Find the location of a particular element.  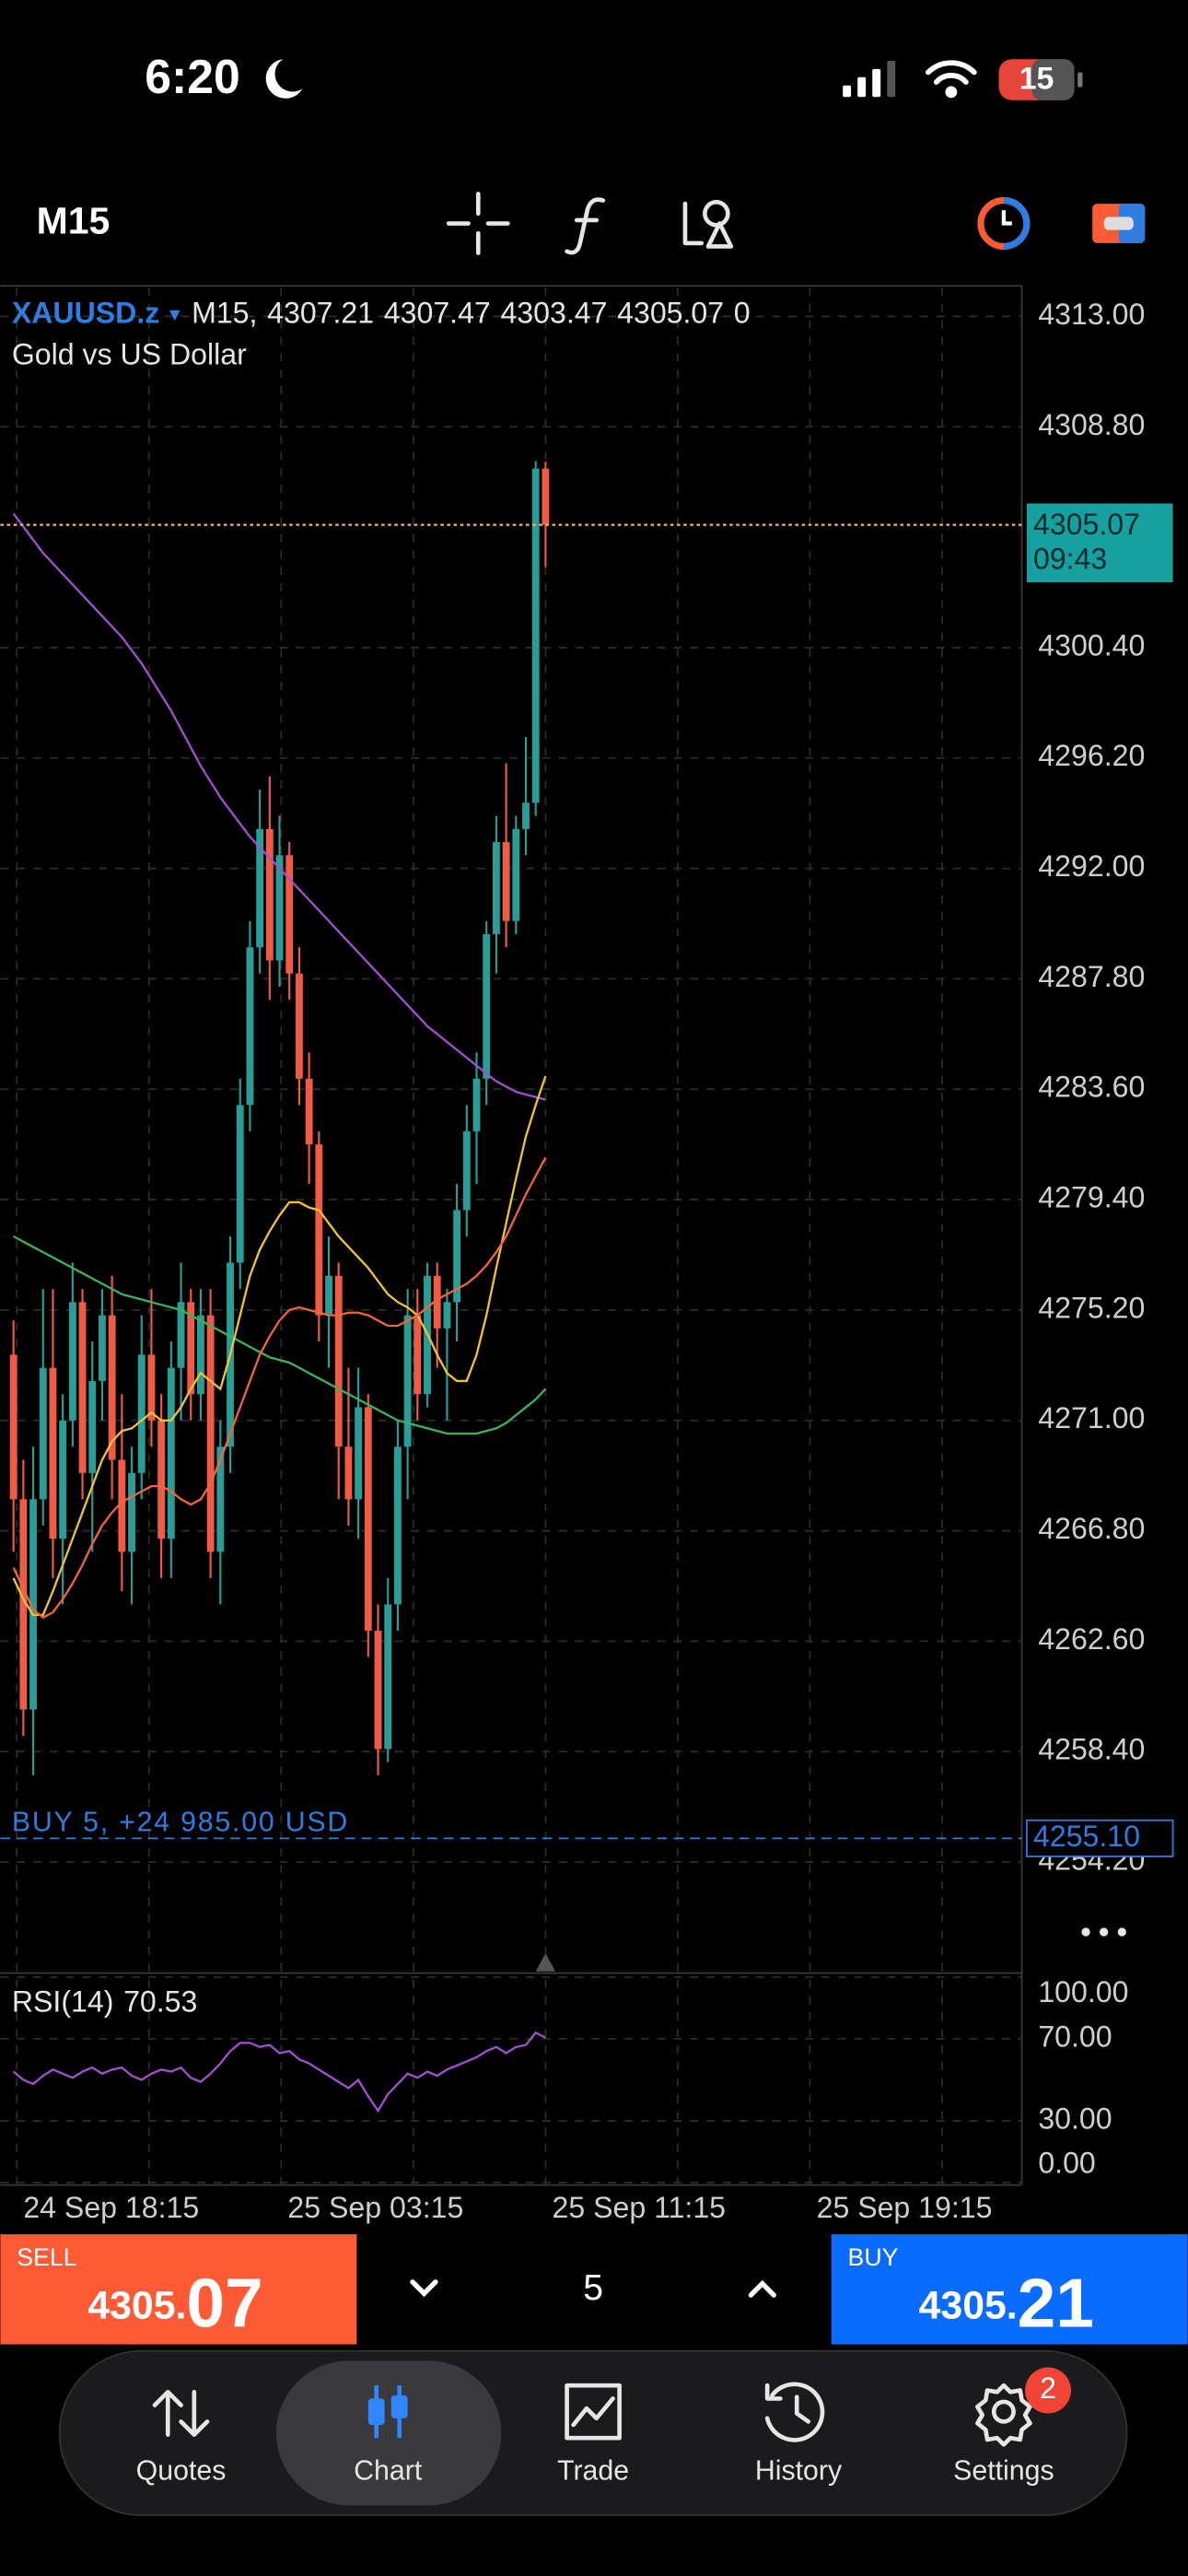

x-tick-label: 25 Sep 11:15 is located at coordinates (639, 2207).